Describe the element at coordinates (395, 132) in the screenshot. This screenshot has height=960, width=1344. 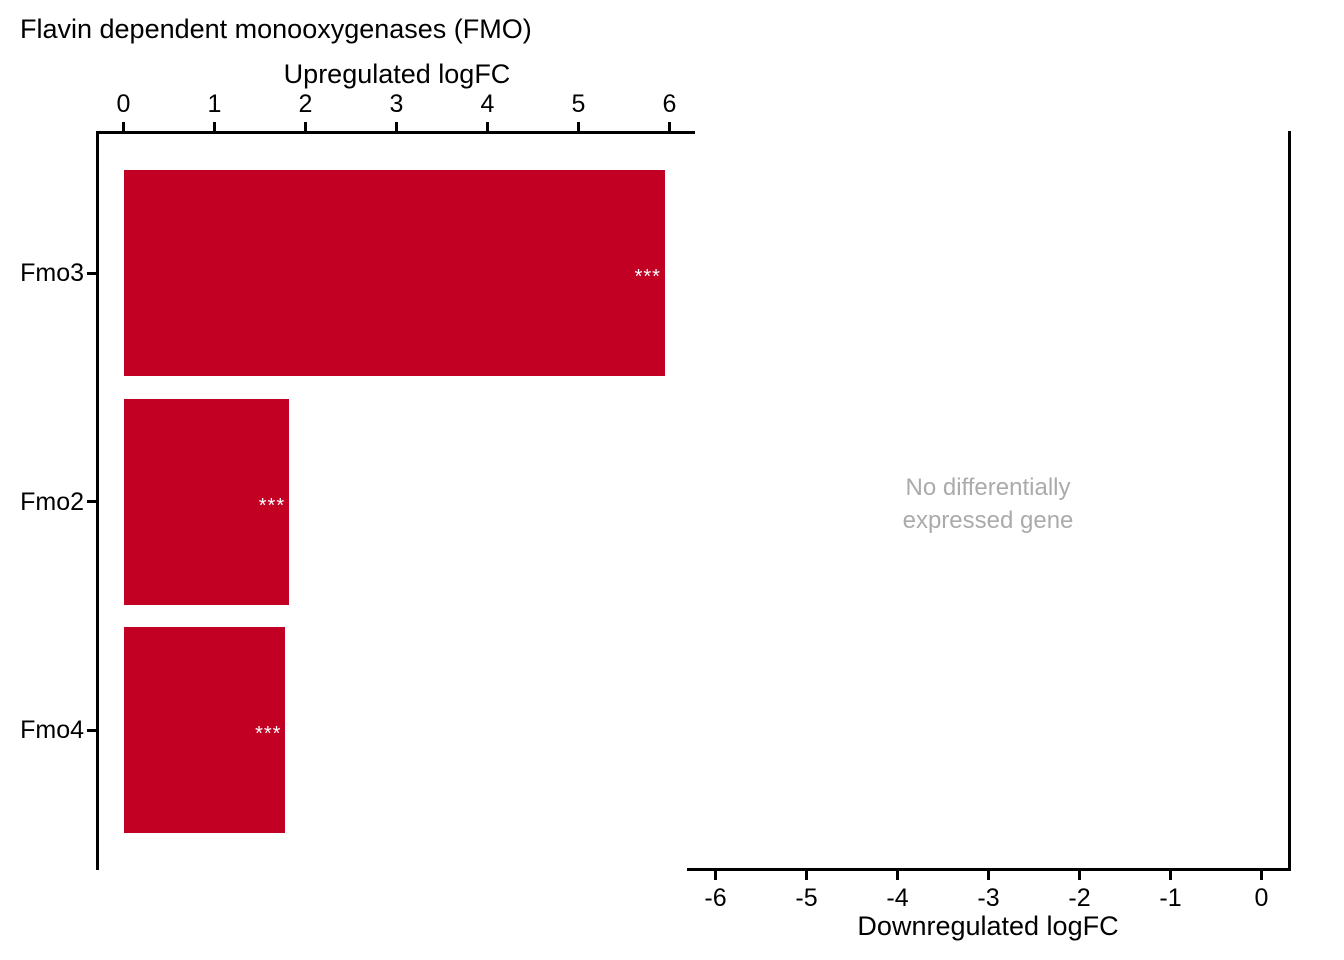
I see `upregulated-axis-line` at that location.